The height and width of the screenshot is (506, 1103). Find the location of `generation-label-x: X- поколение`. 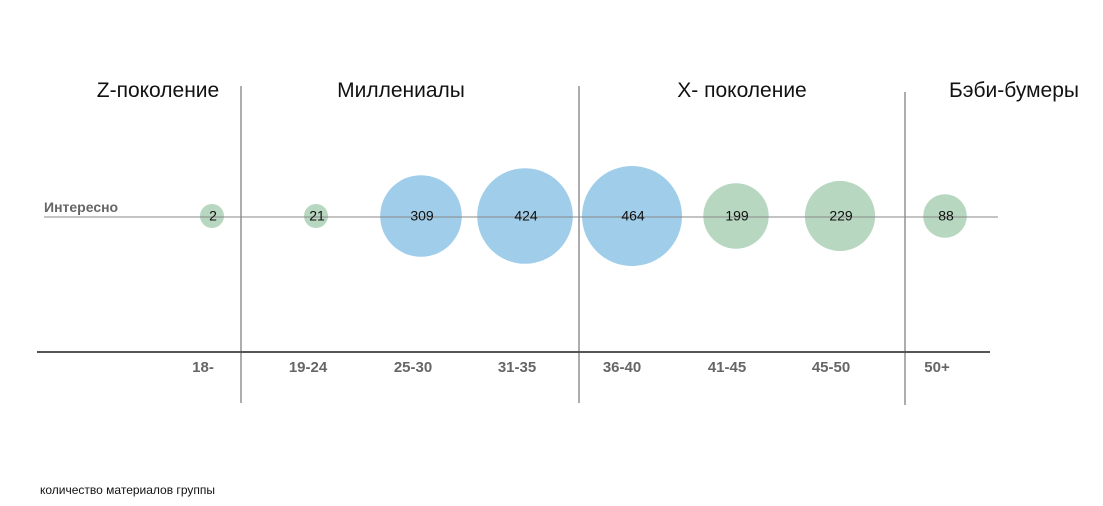

generation-label-x: X- поколение is located at coordinates (741, 90).